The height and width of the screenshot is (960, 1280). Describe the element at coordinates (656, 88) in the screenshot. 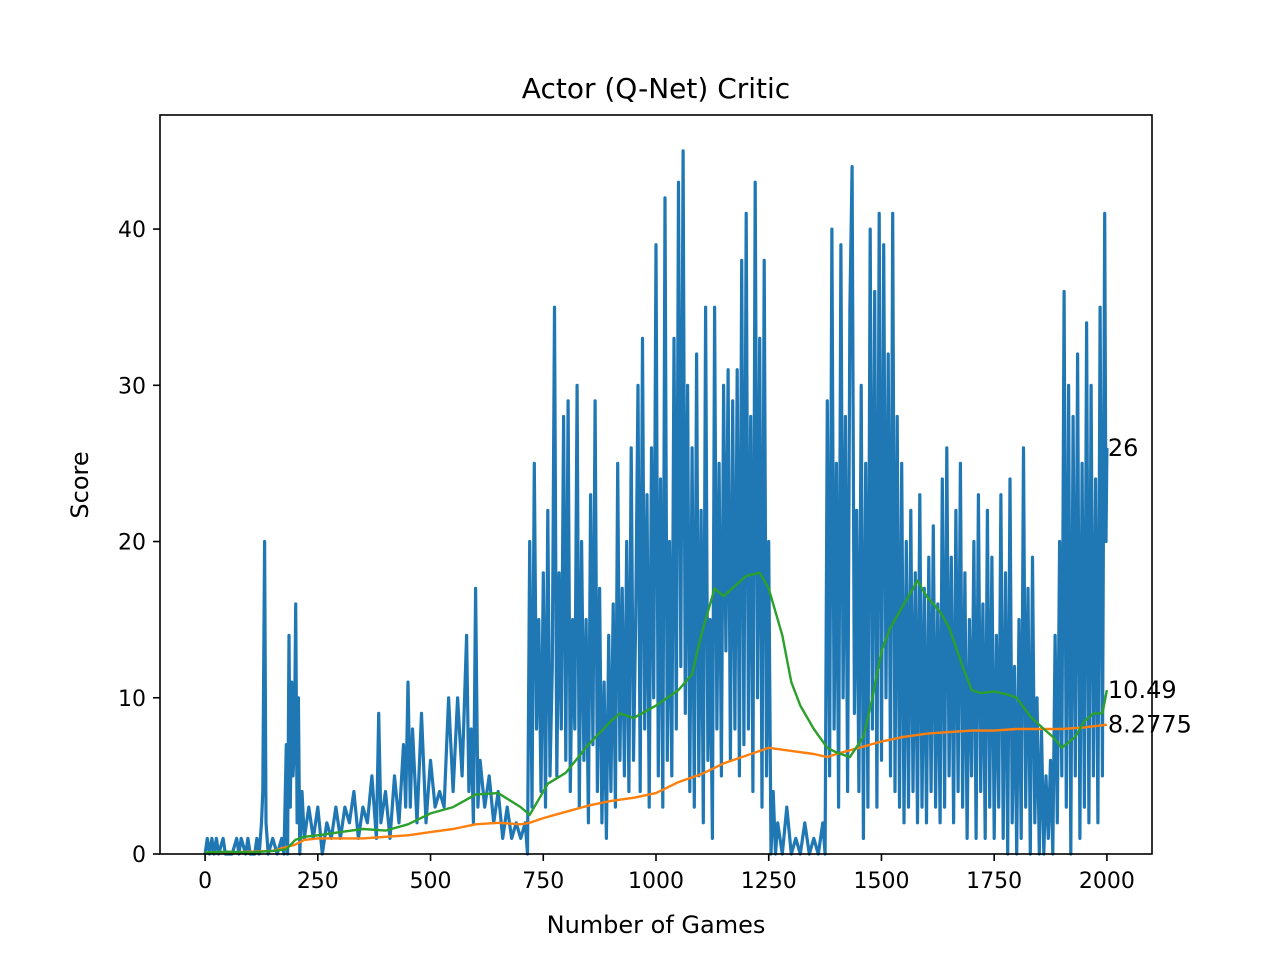

I see `chart-title: Actor (Q-Net) Critic` at that location.